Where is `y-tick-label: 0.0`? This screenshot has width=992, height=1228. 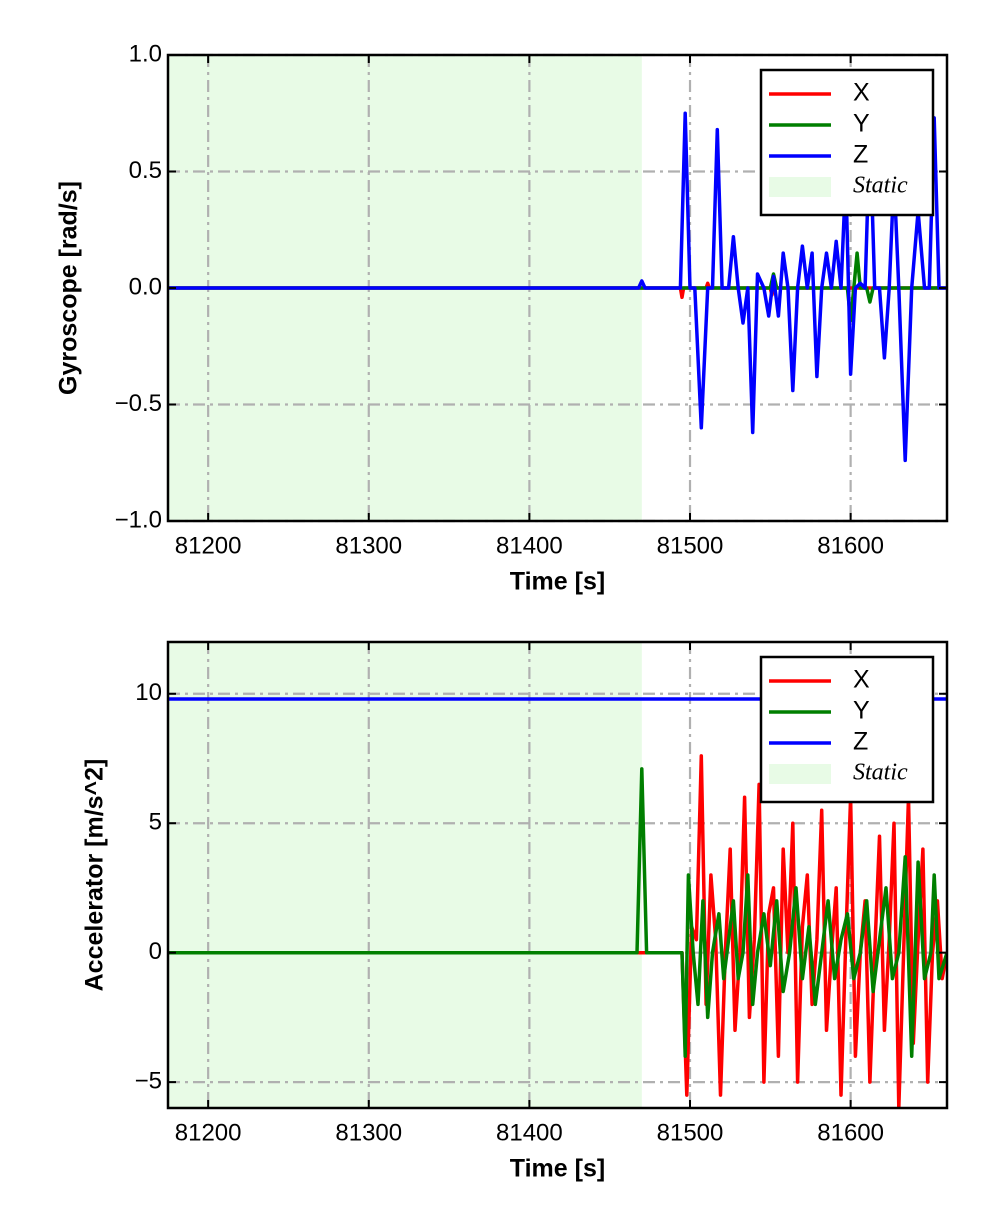
y-tick-label: 0.0 is located at coordinates (145, 286).